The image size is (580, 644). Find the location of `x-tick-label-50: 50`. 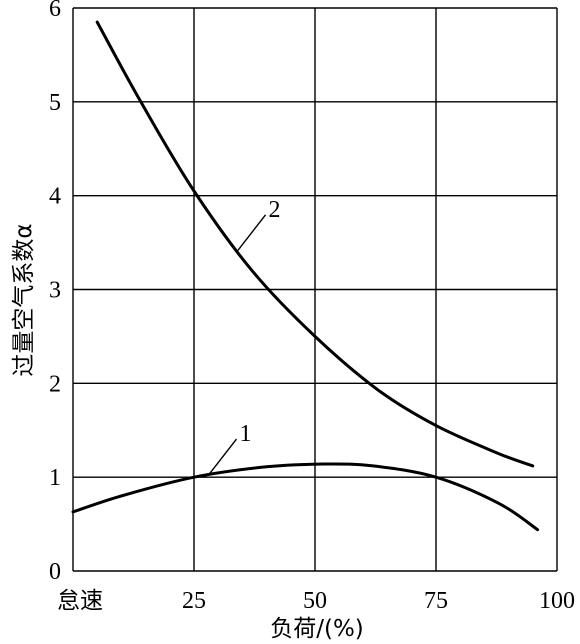

x-tick-label-50: 50 is located at coordinates (315, 601).